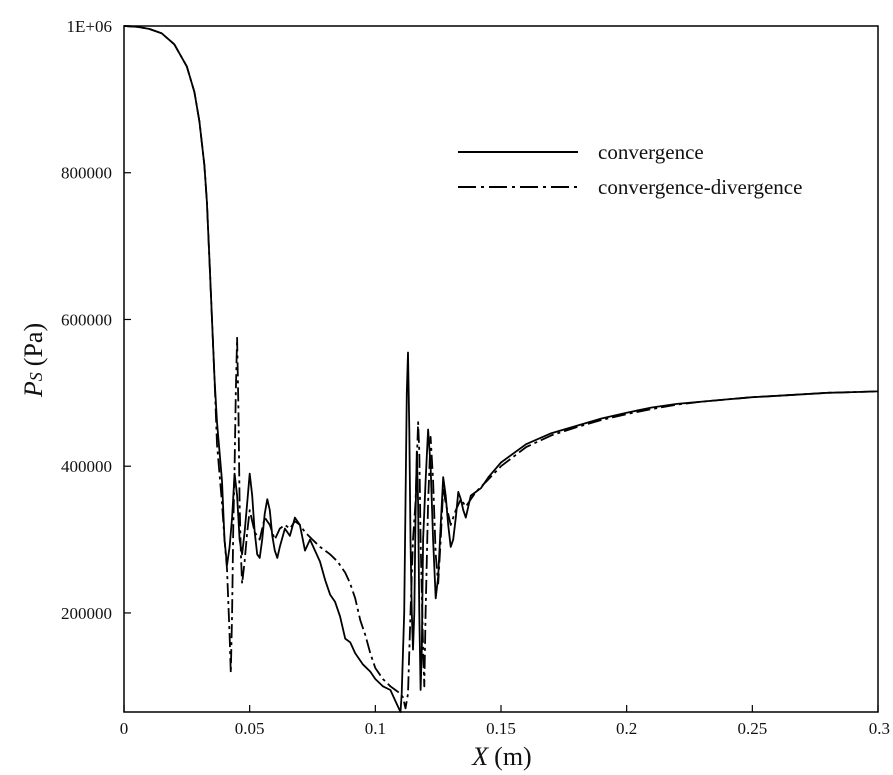  I want to click on x-tick-label: 0.05, so click(250, 728).